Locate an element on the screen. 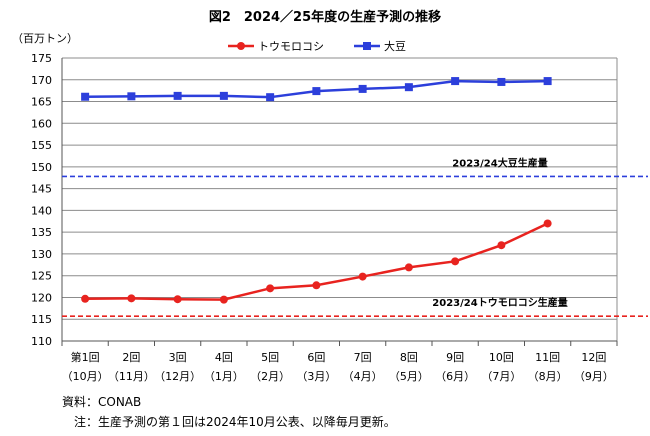 Image resolution: width=650 pixels, height=436 pixels. y-tick-label: 170 is located at coordinates (41, 80).